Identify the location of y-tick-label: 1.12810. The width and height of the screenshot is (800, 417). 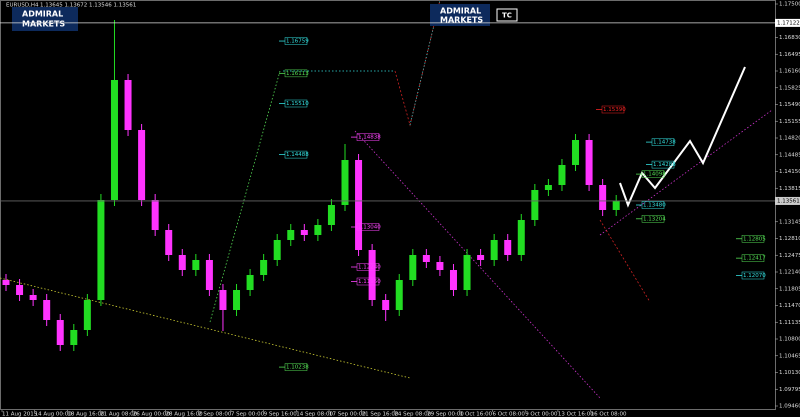
(789, 239).